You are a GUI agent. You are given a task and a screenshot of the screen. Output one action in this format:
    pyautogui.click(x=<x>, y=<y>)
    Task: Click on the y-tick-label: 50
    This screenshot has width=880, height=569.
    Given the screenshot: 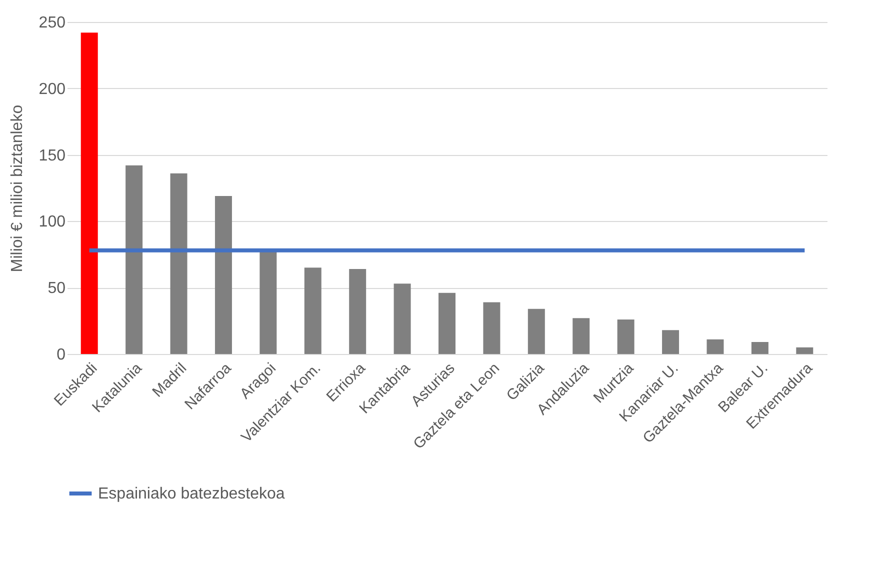 What is the action you would take?
    pyautogui.click(x=57, y=289)
    